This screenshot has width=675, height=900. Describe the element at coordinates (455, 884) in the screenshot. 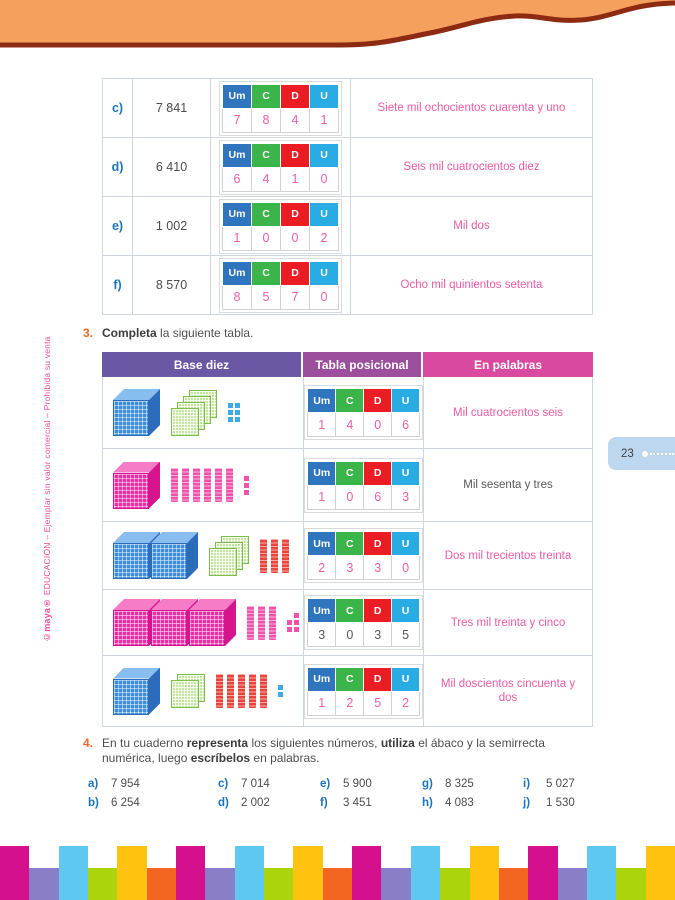

I see `bottom-bar-green` at that location.